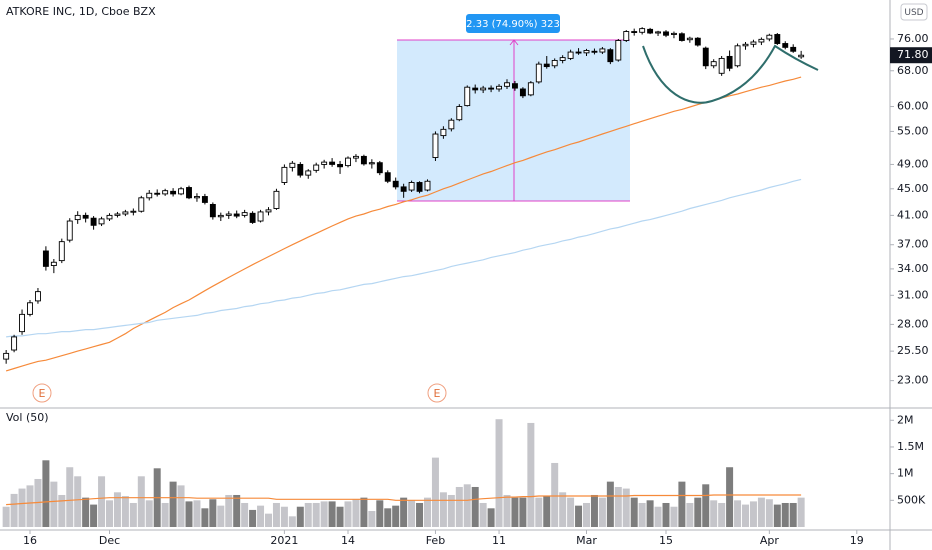  I want to click on y-tick-label: 45.00, so click(913, 188).